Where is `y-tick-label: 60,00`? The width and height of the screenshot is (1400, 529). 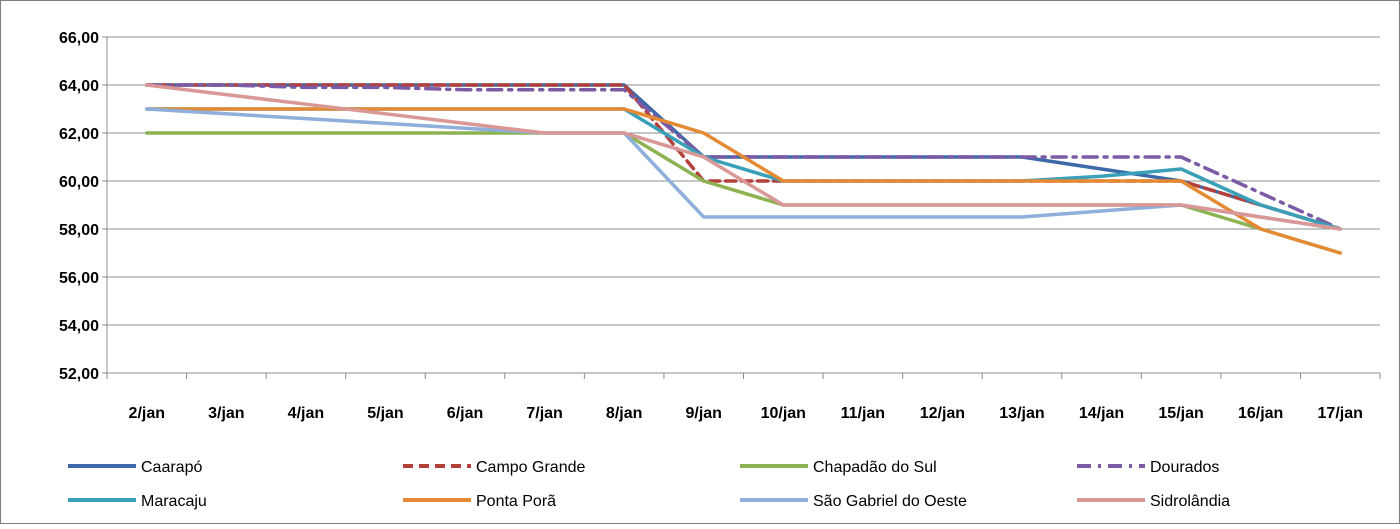
y-tick-label: 60,00 is located at coordinates (79, 182).